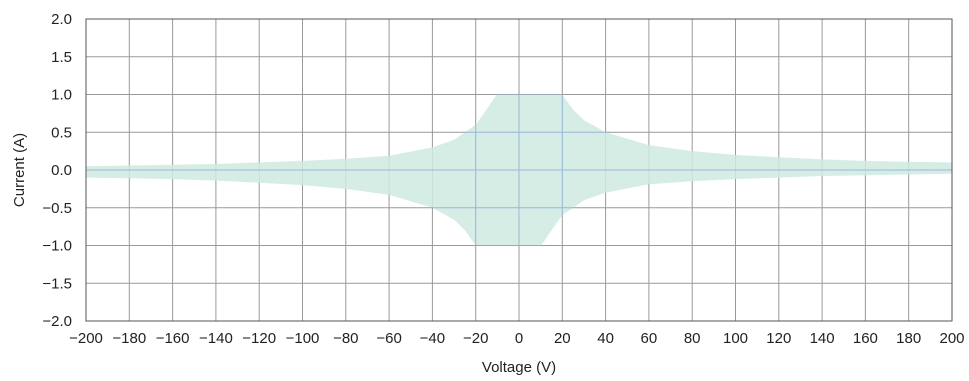  What do you see at coordinates (19, 170) in the screenshot?
I see `y-axis-title: Current (A)` at bounding box center [19, 170].